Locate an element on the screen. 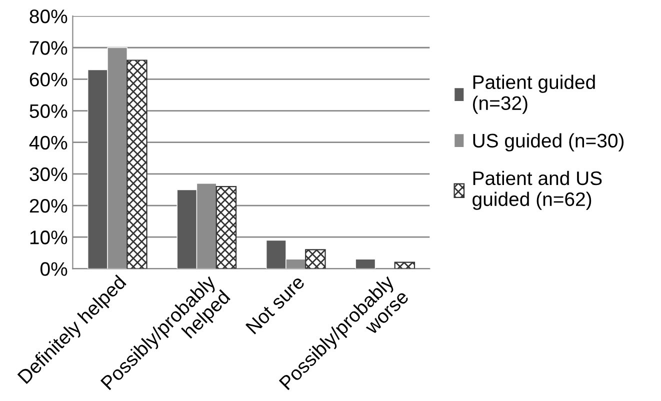 This screenshot has width=661, height=401. y-tick-label: 30% is located at coordinates (49, 174).